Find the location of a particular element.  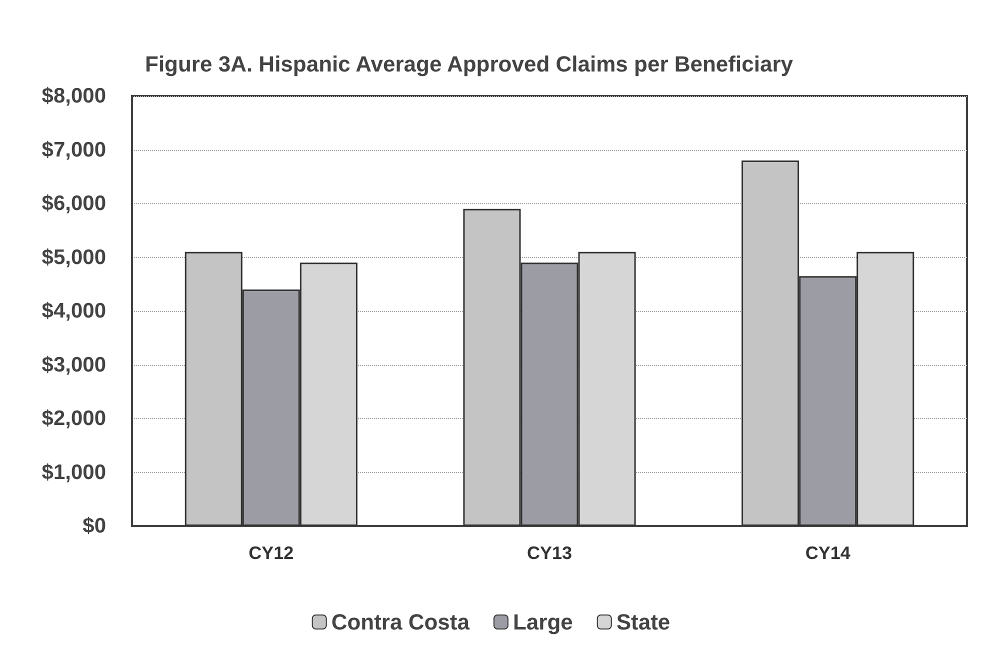

legend-label: State is located at coordinates (643, 622).